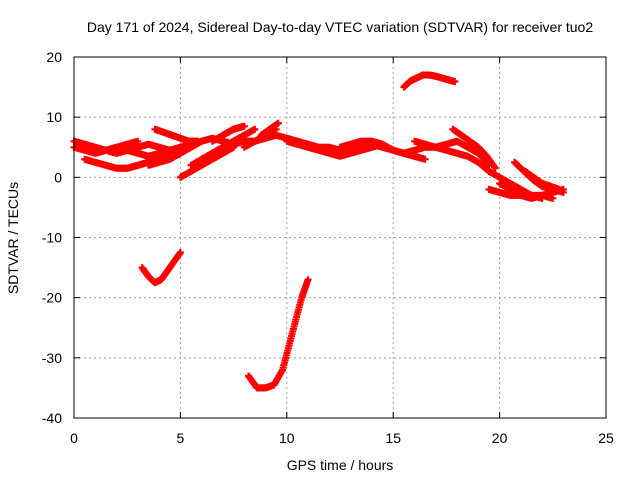  I want to click on series-track-n, so click(269, 129).